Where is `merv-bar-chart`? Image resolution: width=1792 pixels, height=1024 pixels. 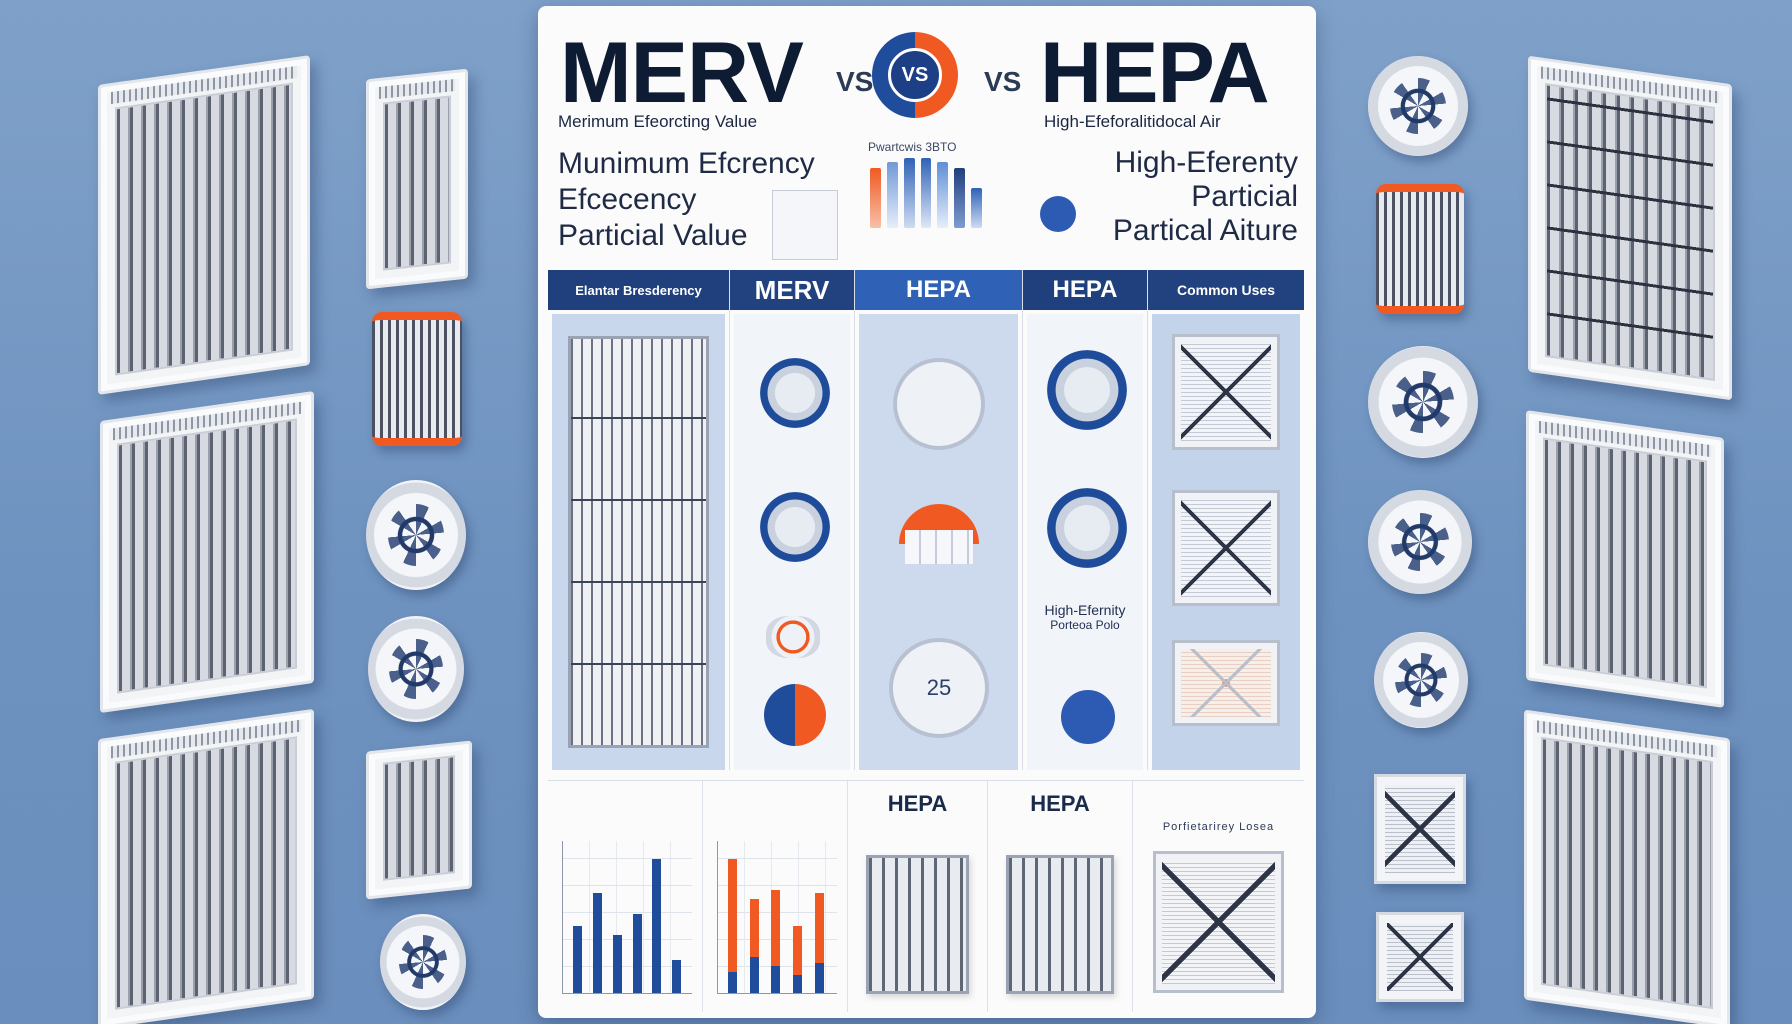 merv-bar-chart is located at coordinates (627, 917).